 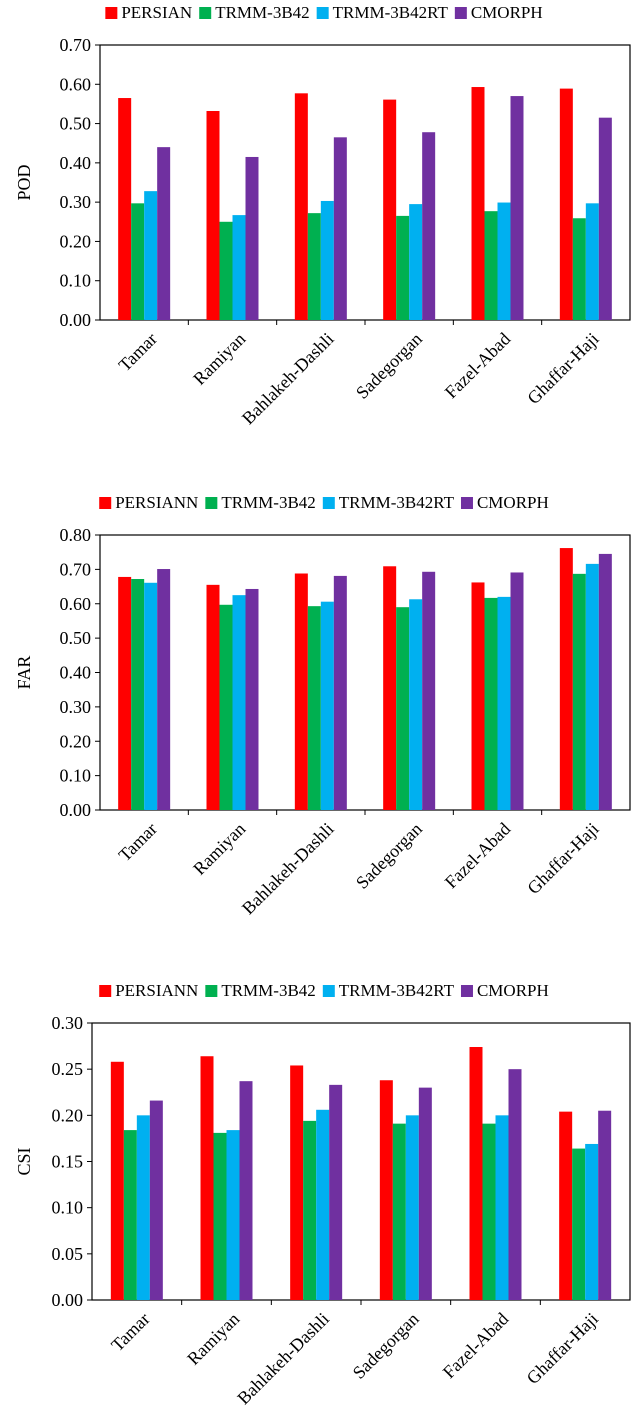 What do you see at coordinates (605, 218) in the screenshot?
I see `bar-cmorph-ghaffar-haji` at bounding box center [605, 218].